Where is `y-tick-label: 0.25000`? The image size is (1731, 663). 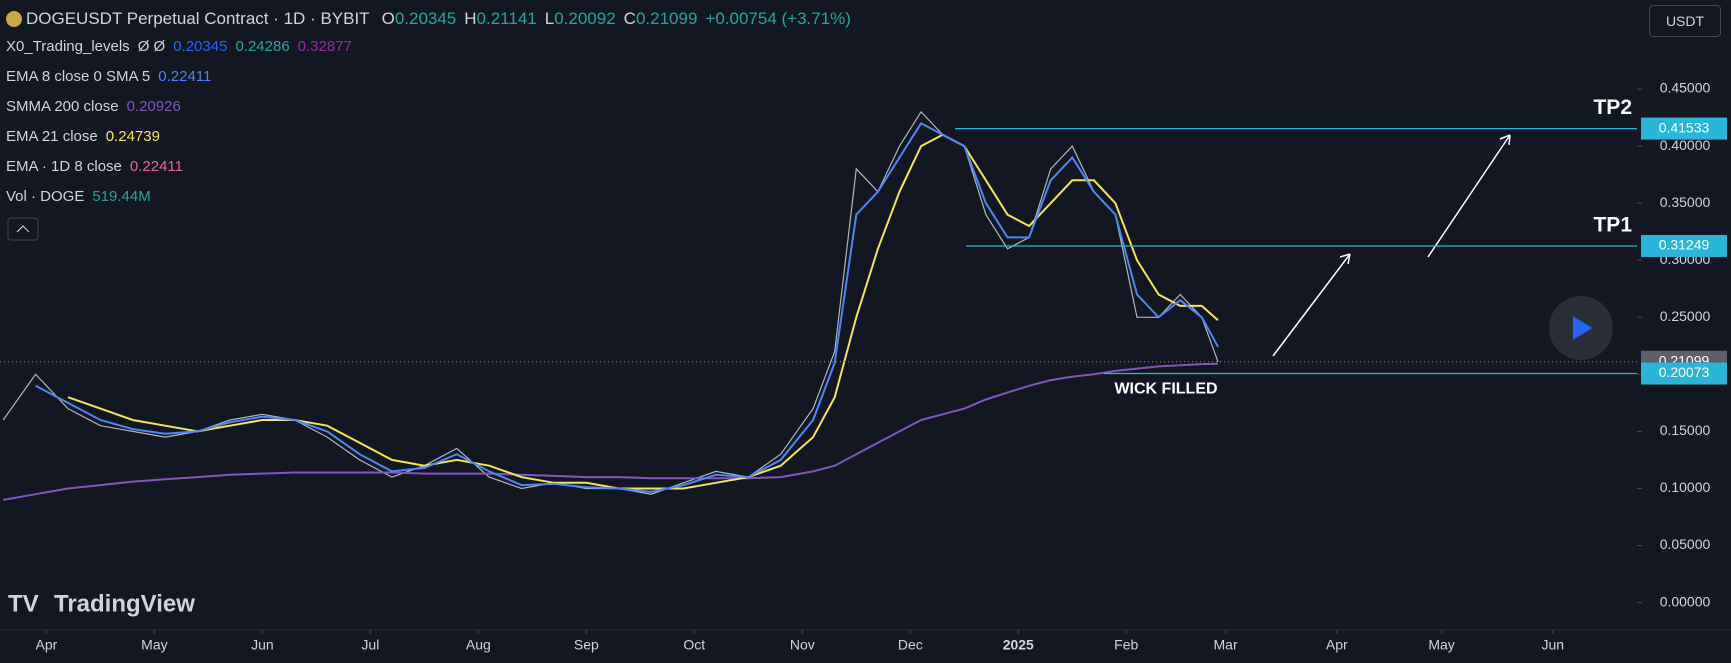
y-tick-label: 0.25000 is located at coordinates (1685, 316).